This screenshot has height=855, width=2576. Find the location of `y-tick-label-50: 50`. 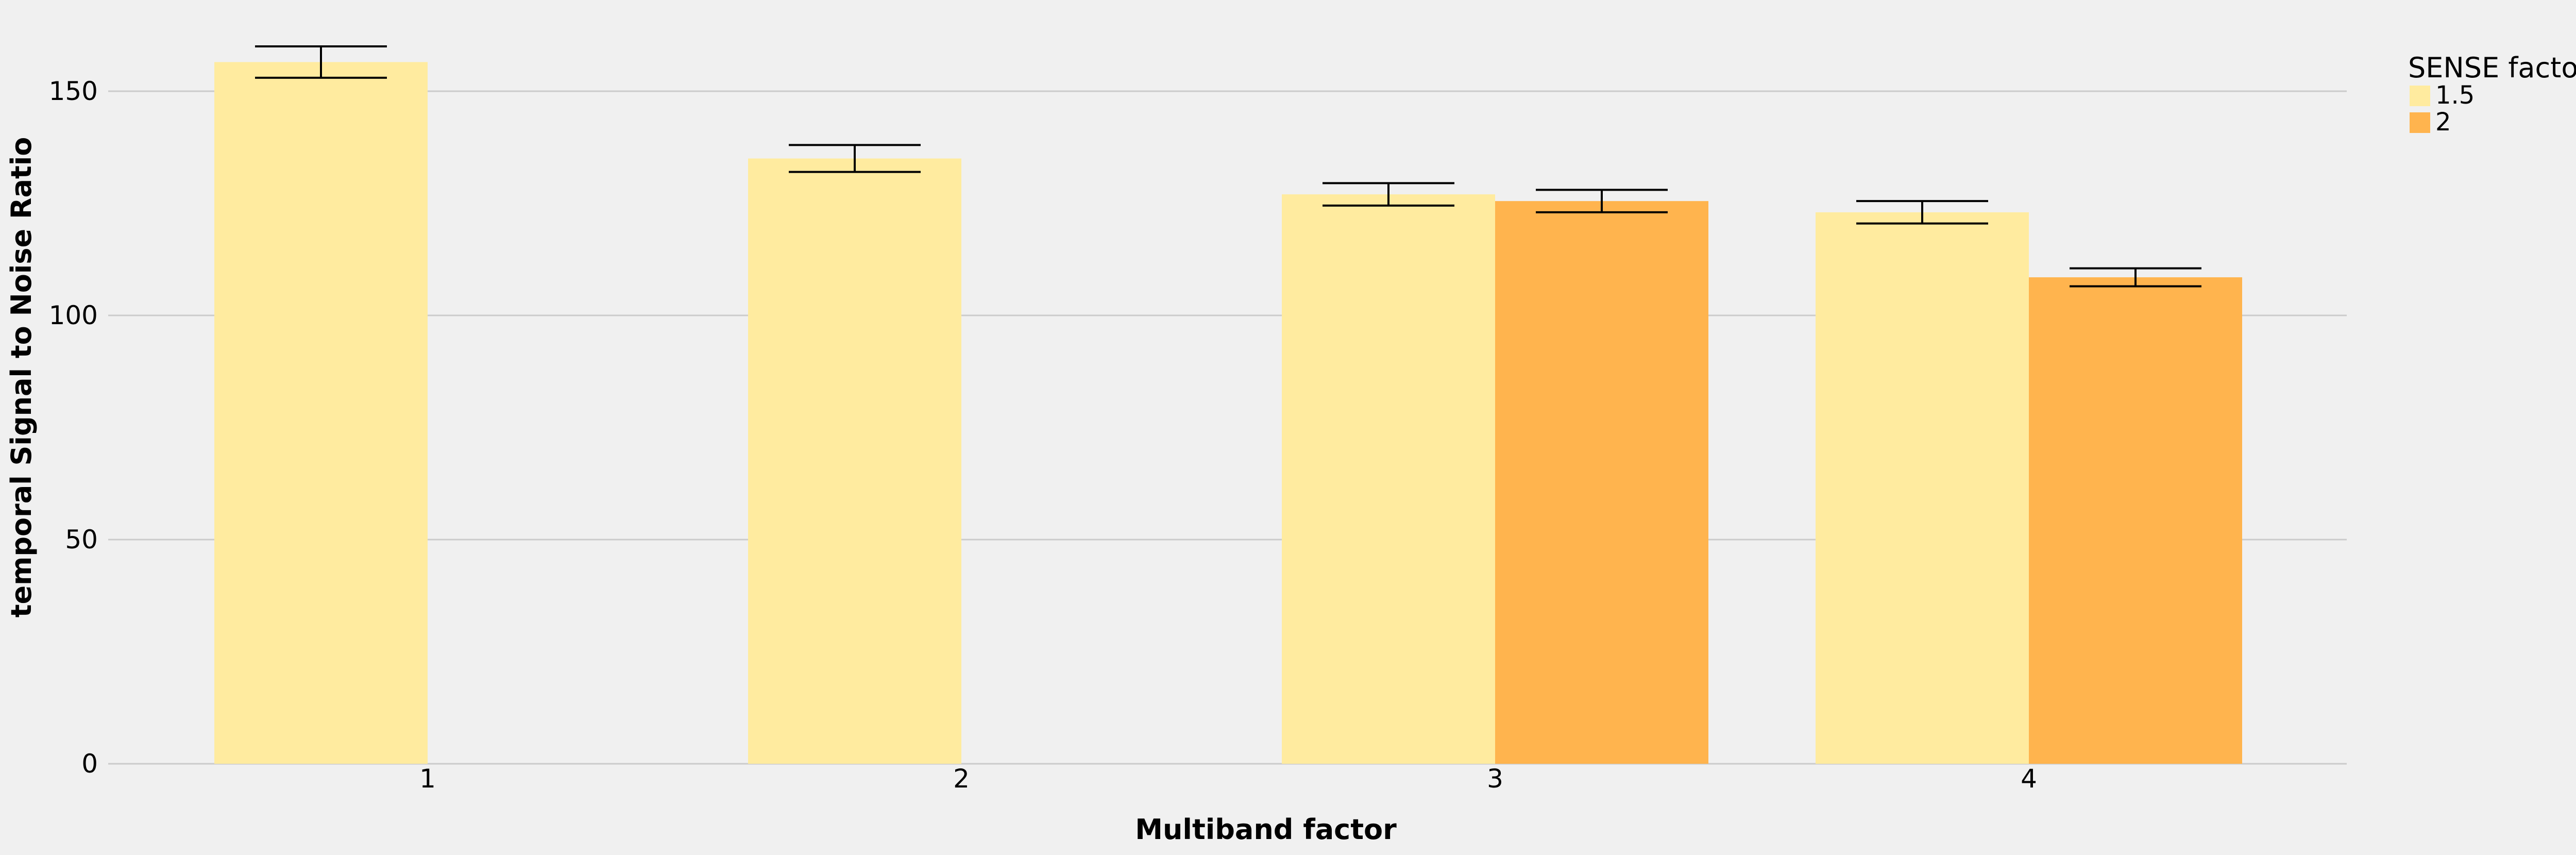

y-tick-label-50: 50 is located at coordinates (81, 540).